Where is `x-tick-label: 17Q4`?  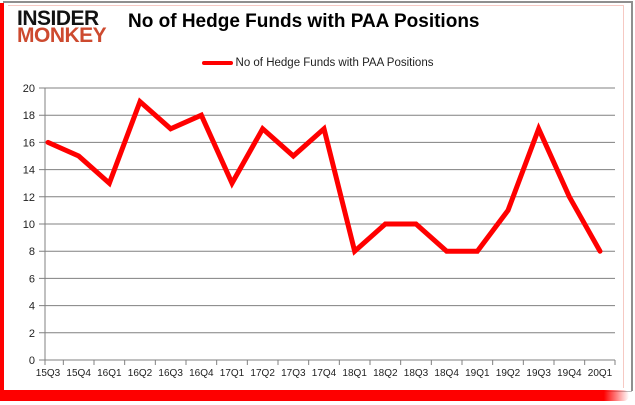
x-tick-label: 17Q4 is located at coordinates (324, 373).